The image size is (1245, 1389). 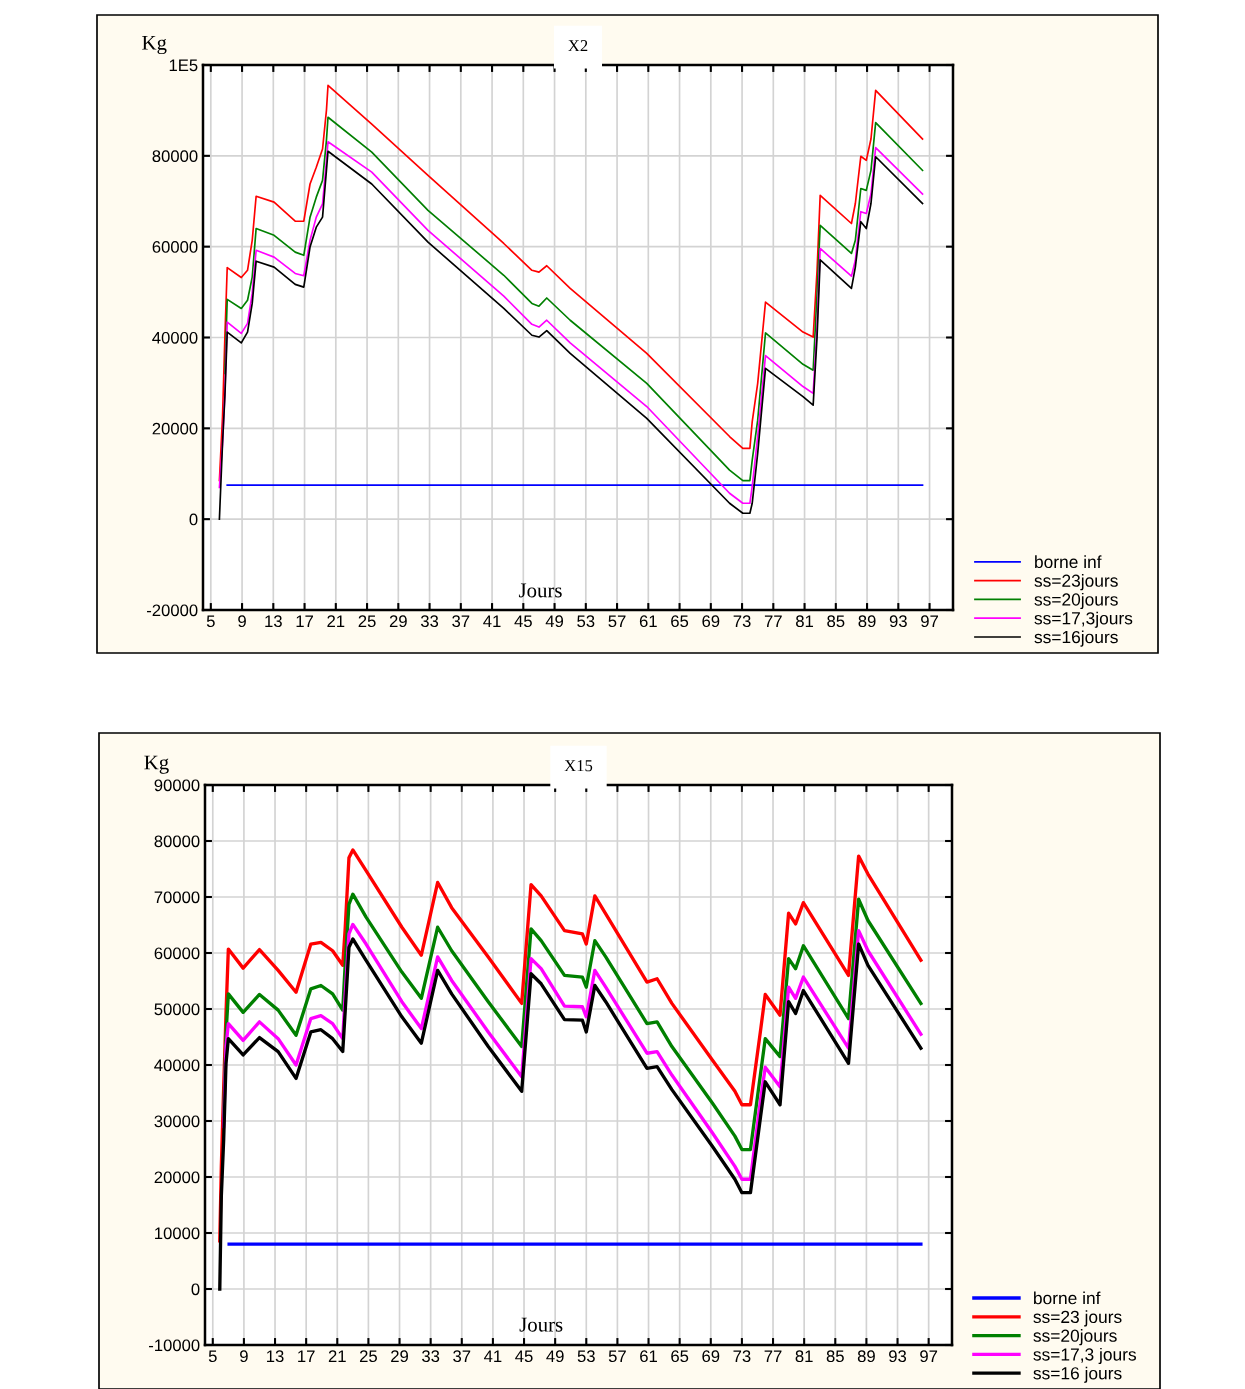 What do you see at coordinates (174, 1345) in the screenshot?
I see `y-tick-label: -10000` at bounding box center [174, 1345].